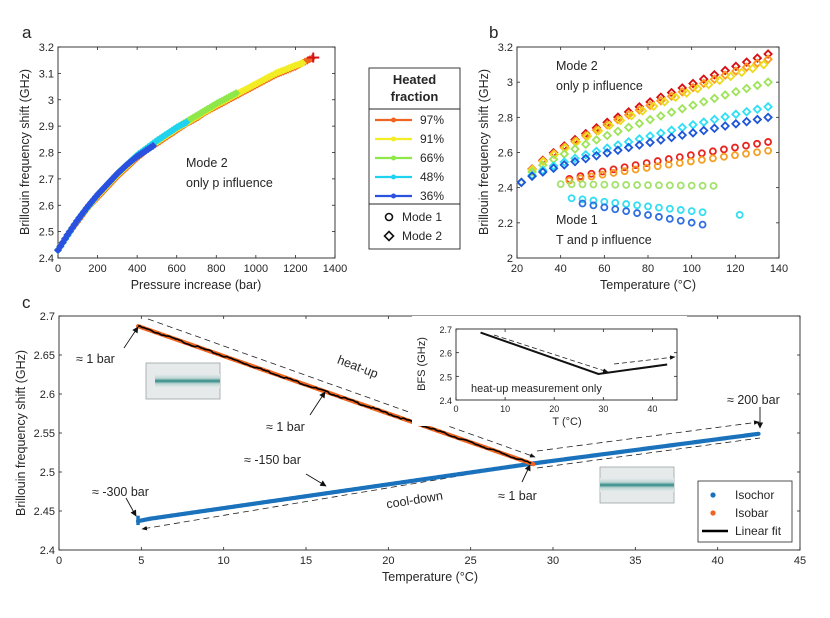  What do you see at coordinates (285, 427) in the screenshot?
I see `label-1bar-mid: ≈ 1 bar` at bounding box center [285, 427].